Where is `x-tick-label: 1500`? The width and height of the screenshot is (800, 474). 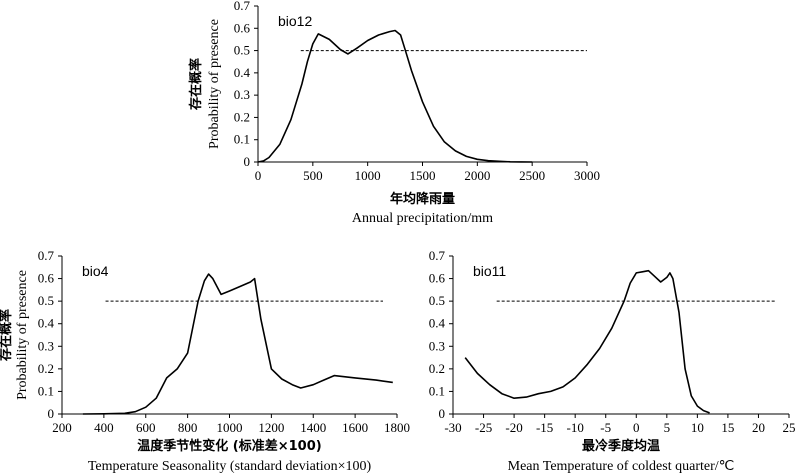 x-tick-label: 1500 is located at coordinates (423, 175).